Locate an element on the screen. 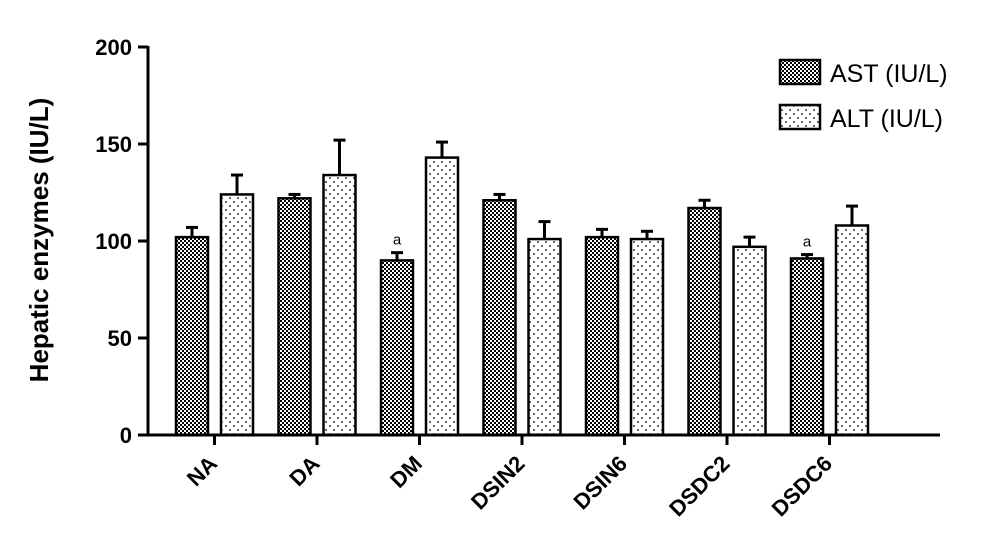 This screenshot has width=1000, height=543. bar-dsin2-ast is located at coordinates (499, 318).